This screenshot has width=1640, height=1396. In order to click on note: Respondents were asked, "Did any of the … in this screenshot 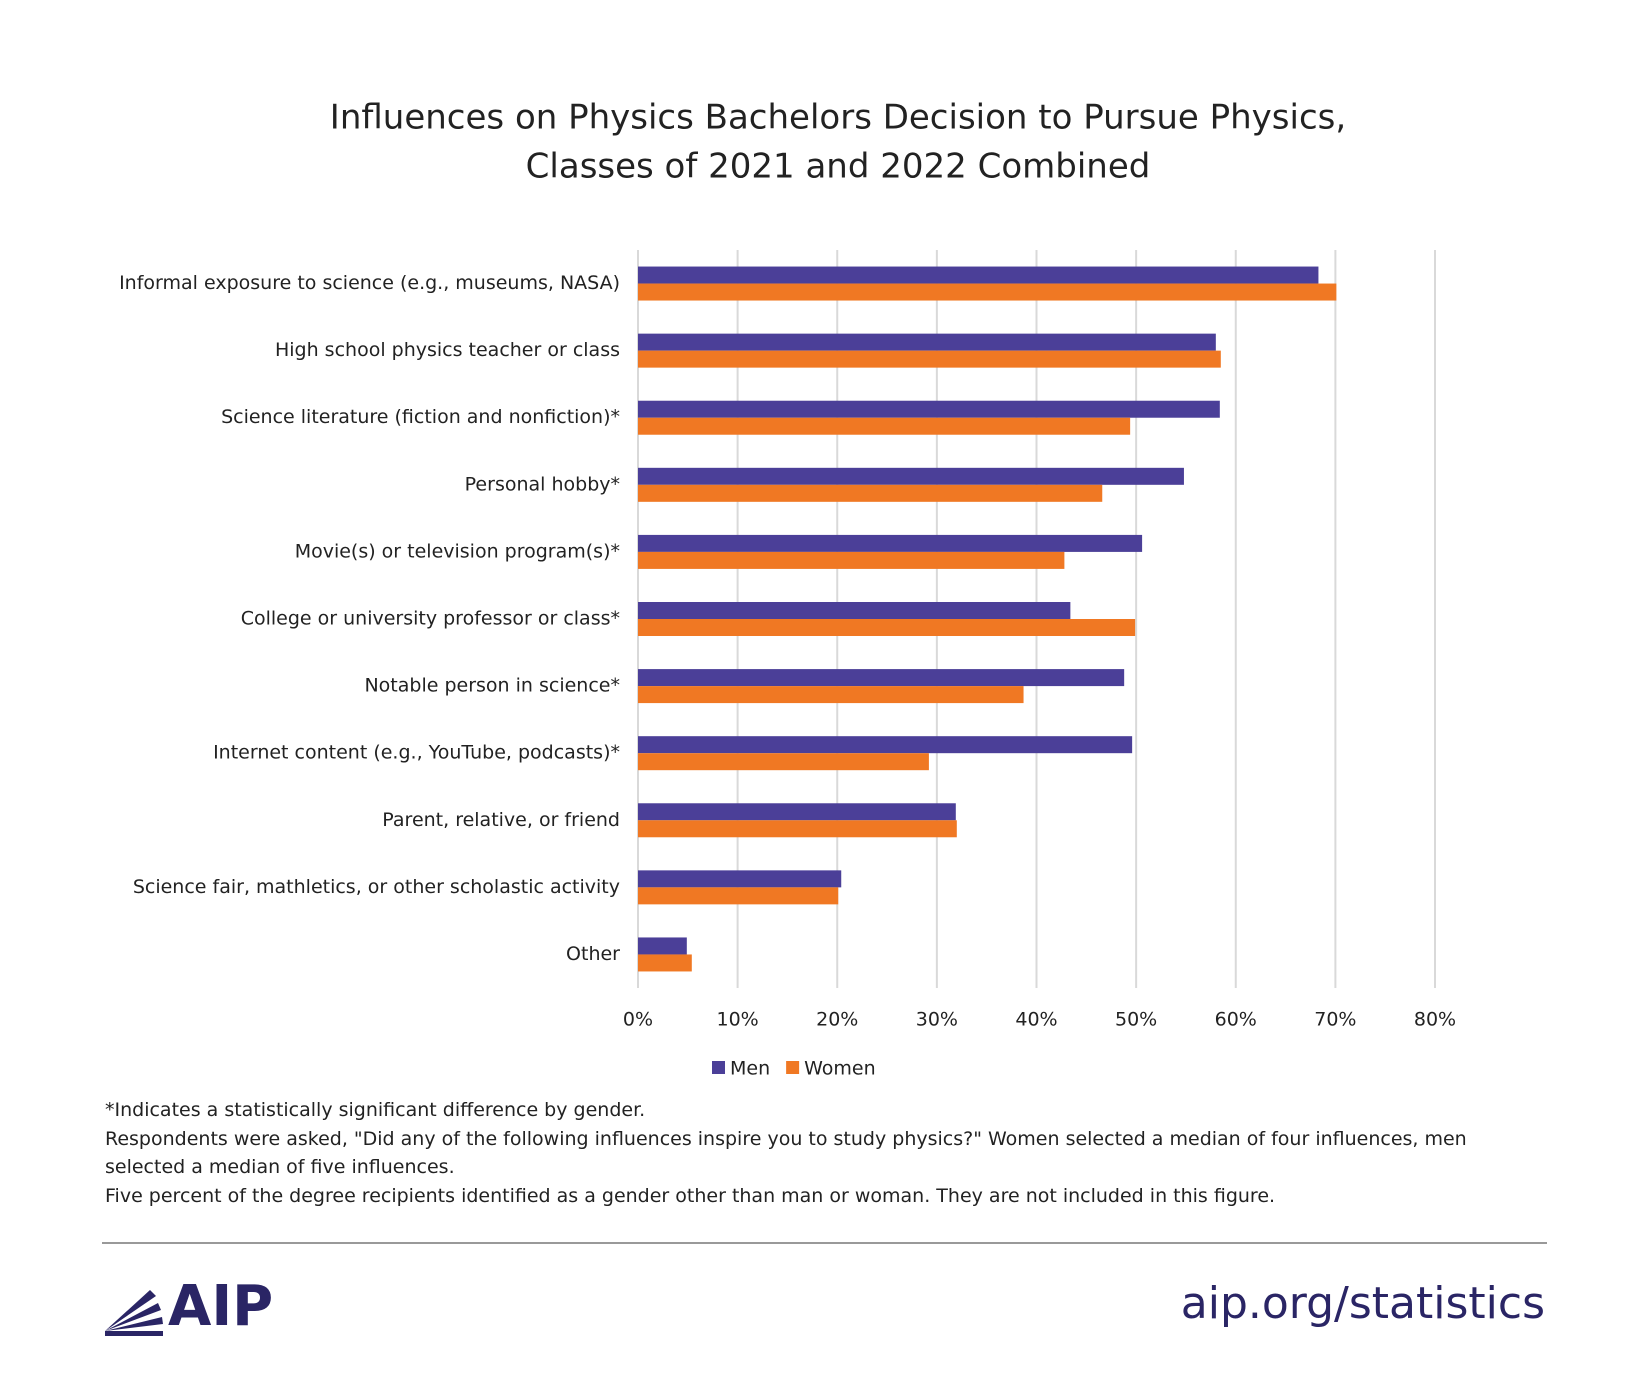, I will do `click(786, 1153)`.